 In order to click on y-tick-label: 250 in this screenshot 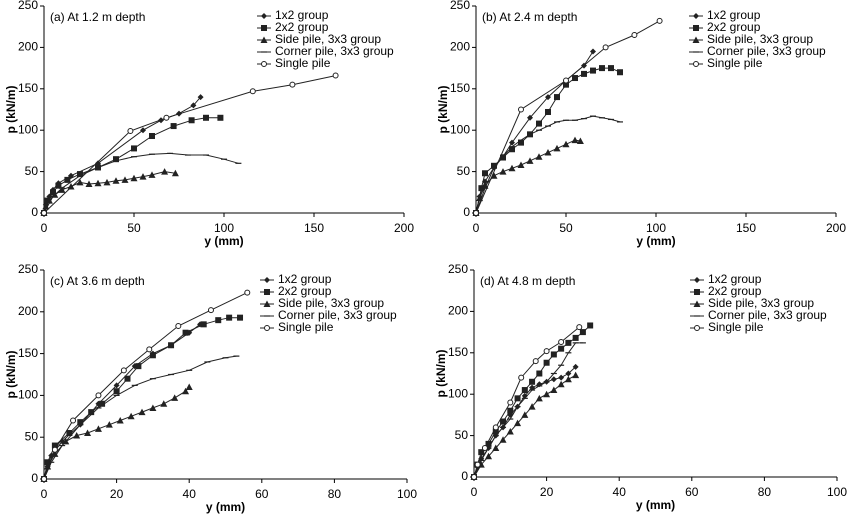, I will do `click(28, 269)`.